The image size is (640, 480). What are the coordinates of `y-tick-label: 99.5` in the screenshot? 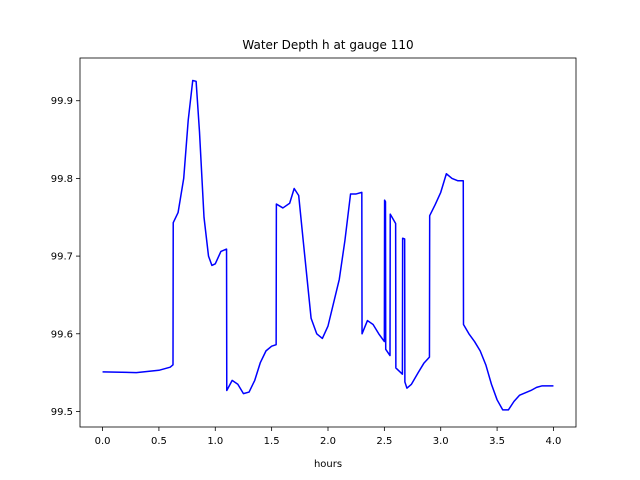 It's located at (62, 412).